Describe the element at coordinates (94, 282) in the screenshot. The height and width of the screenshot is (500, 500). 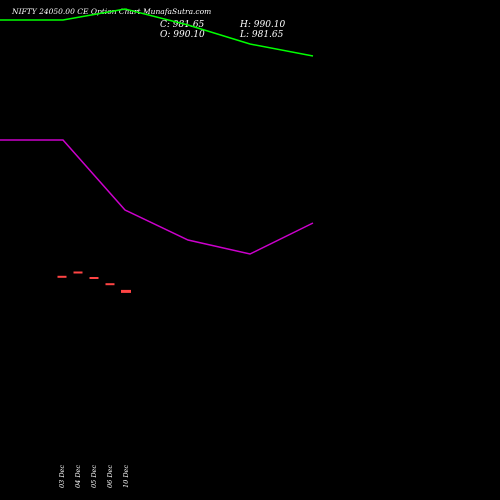
I see `candle-layer` at that location.